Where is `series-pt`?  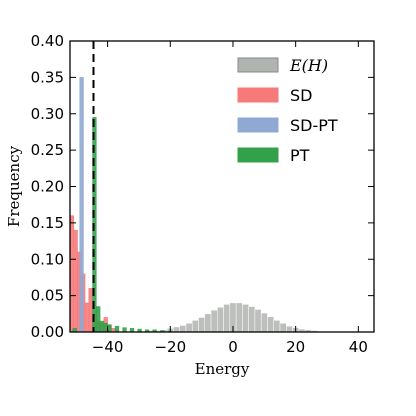
series-pt is located at coordinates (122, 224).